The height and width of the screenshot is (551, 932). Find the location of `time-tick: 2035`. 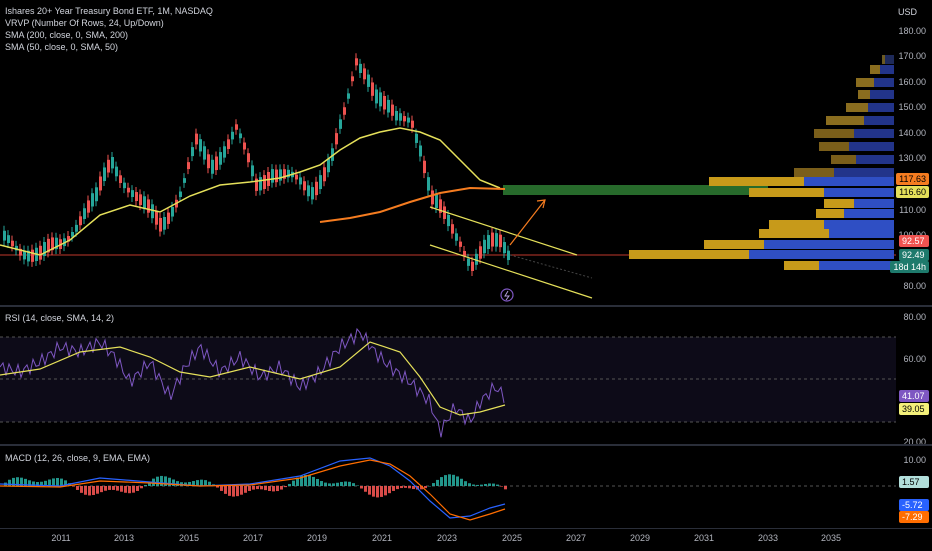

time-tick: 2035 is located at coordinates (831, 538).